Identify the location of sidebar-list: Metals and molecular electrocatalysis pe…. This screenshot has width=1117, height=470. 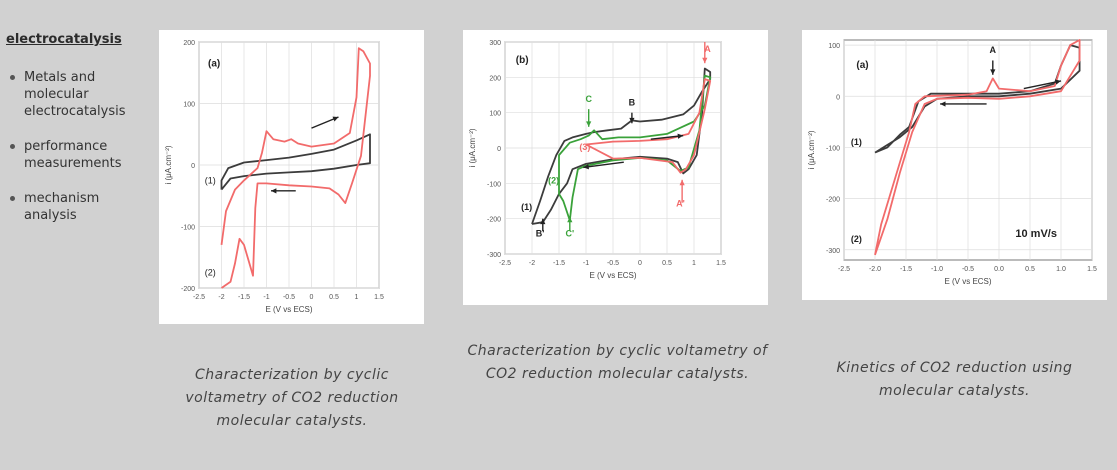
(76, 146).